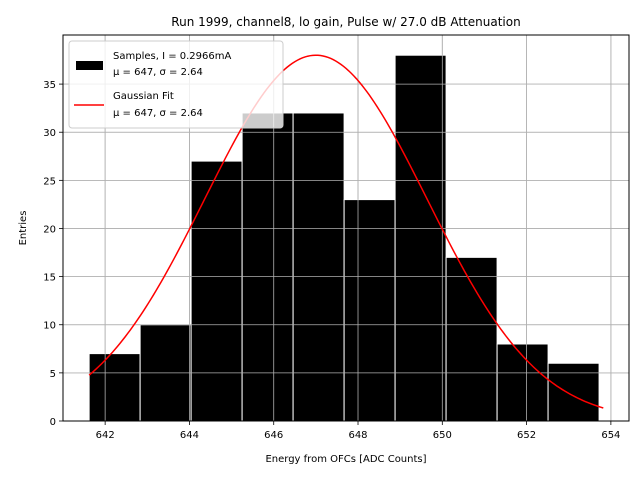  What do you see at coordinates (143, 96) in the screenshot?
I see `legend-fit-label: Gaussian Fit` at bounding box center [143, 96].